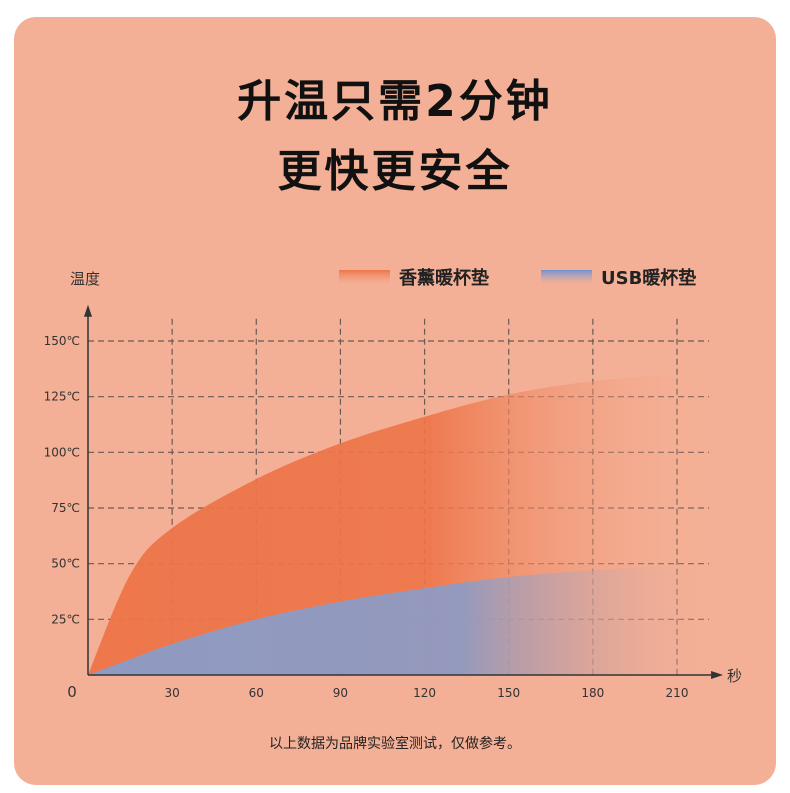 The height and width of the screenshot is (793, 790). I want to click on legend: 香薰暖杯垫 USB暖杯垫, so click(517, 278).